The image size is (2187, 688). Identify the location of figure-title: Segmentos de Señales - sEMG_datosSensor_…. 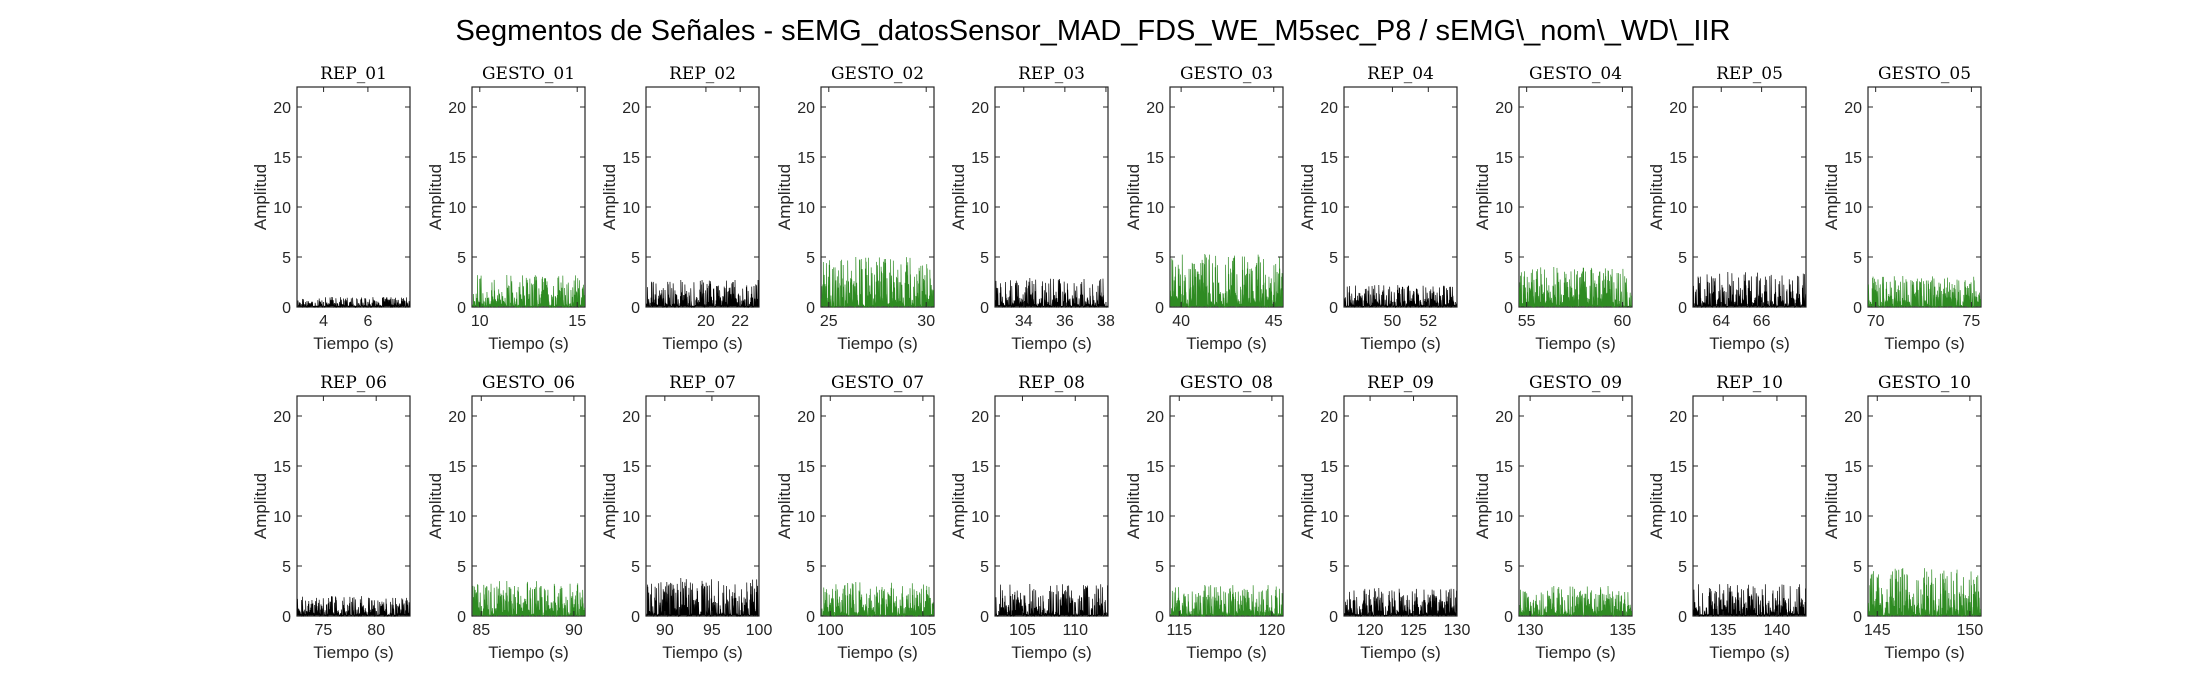
(1093, 31).